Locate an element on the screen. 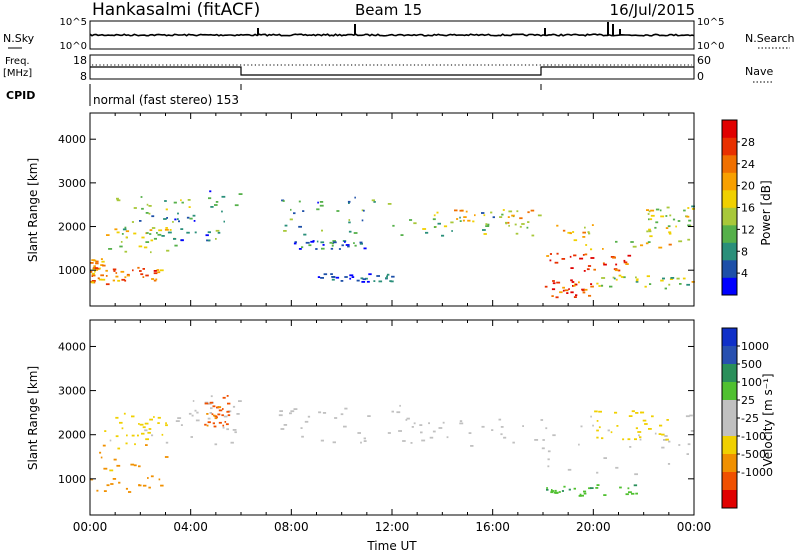 The width and height of the screenshot is (800, 554). power-colorbar-tick-label: 28 is located at coordinates (748, 142).